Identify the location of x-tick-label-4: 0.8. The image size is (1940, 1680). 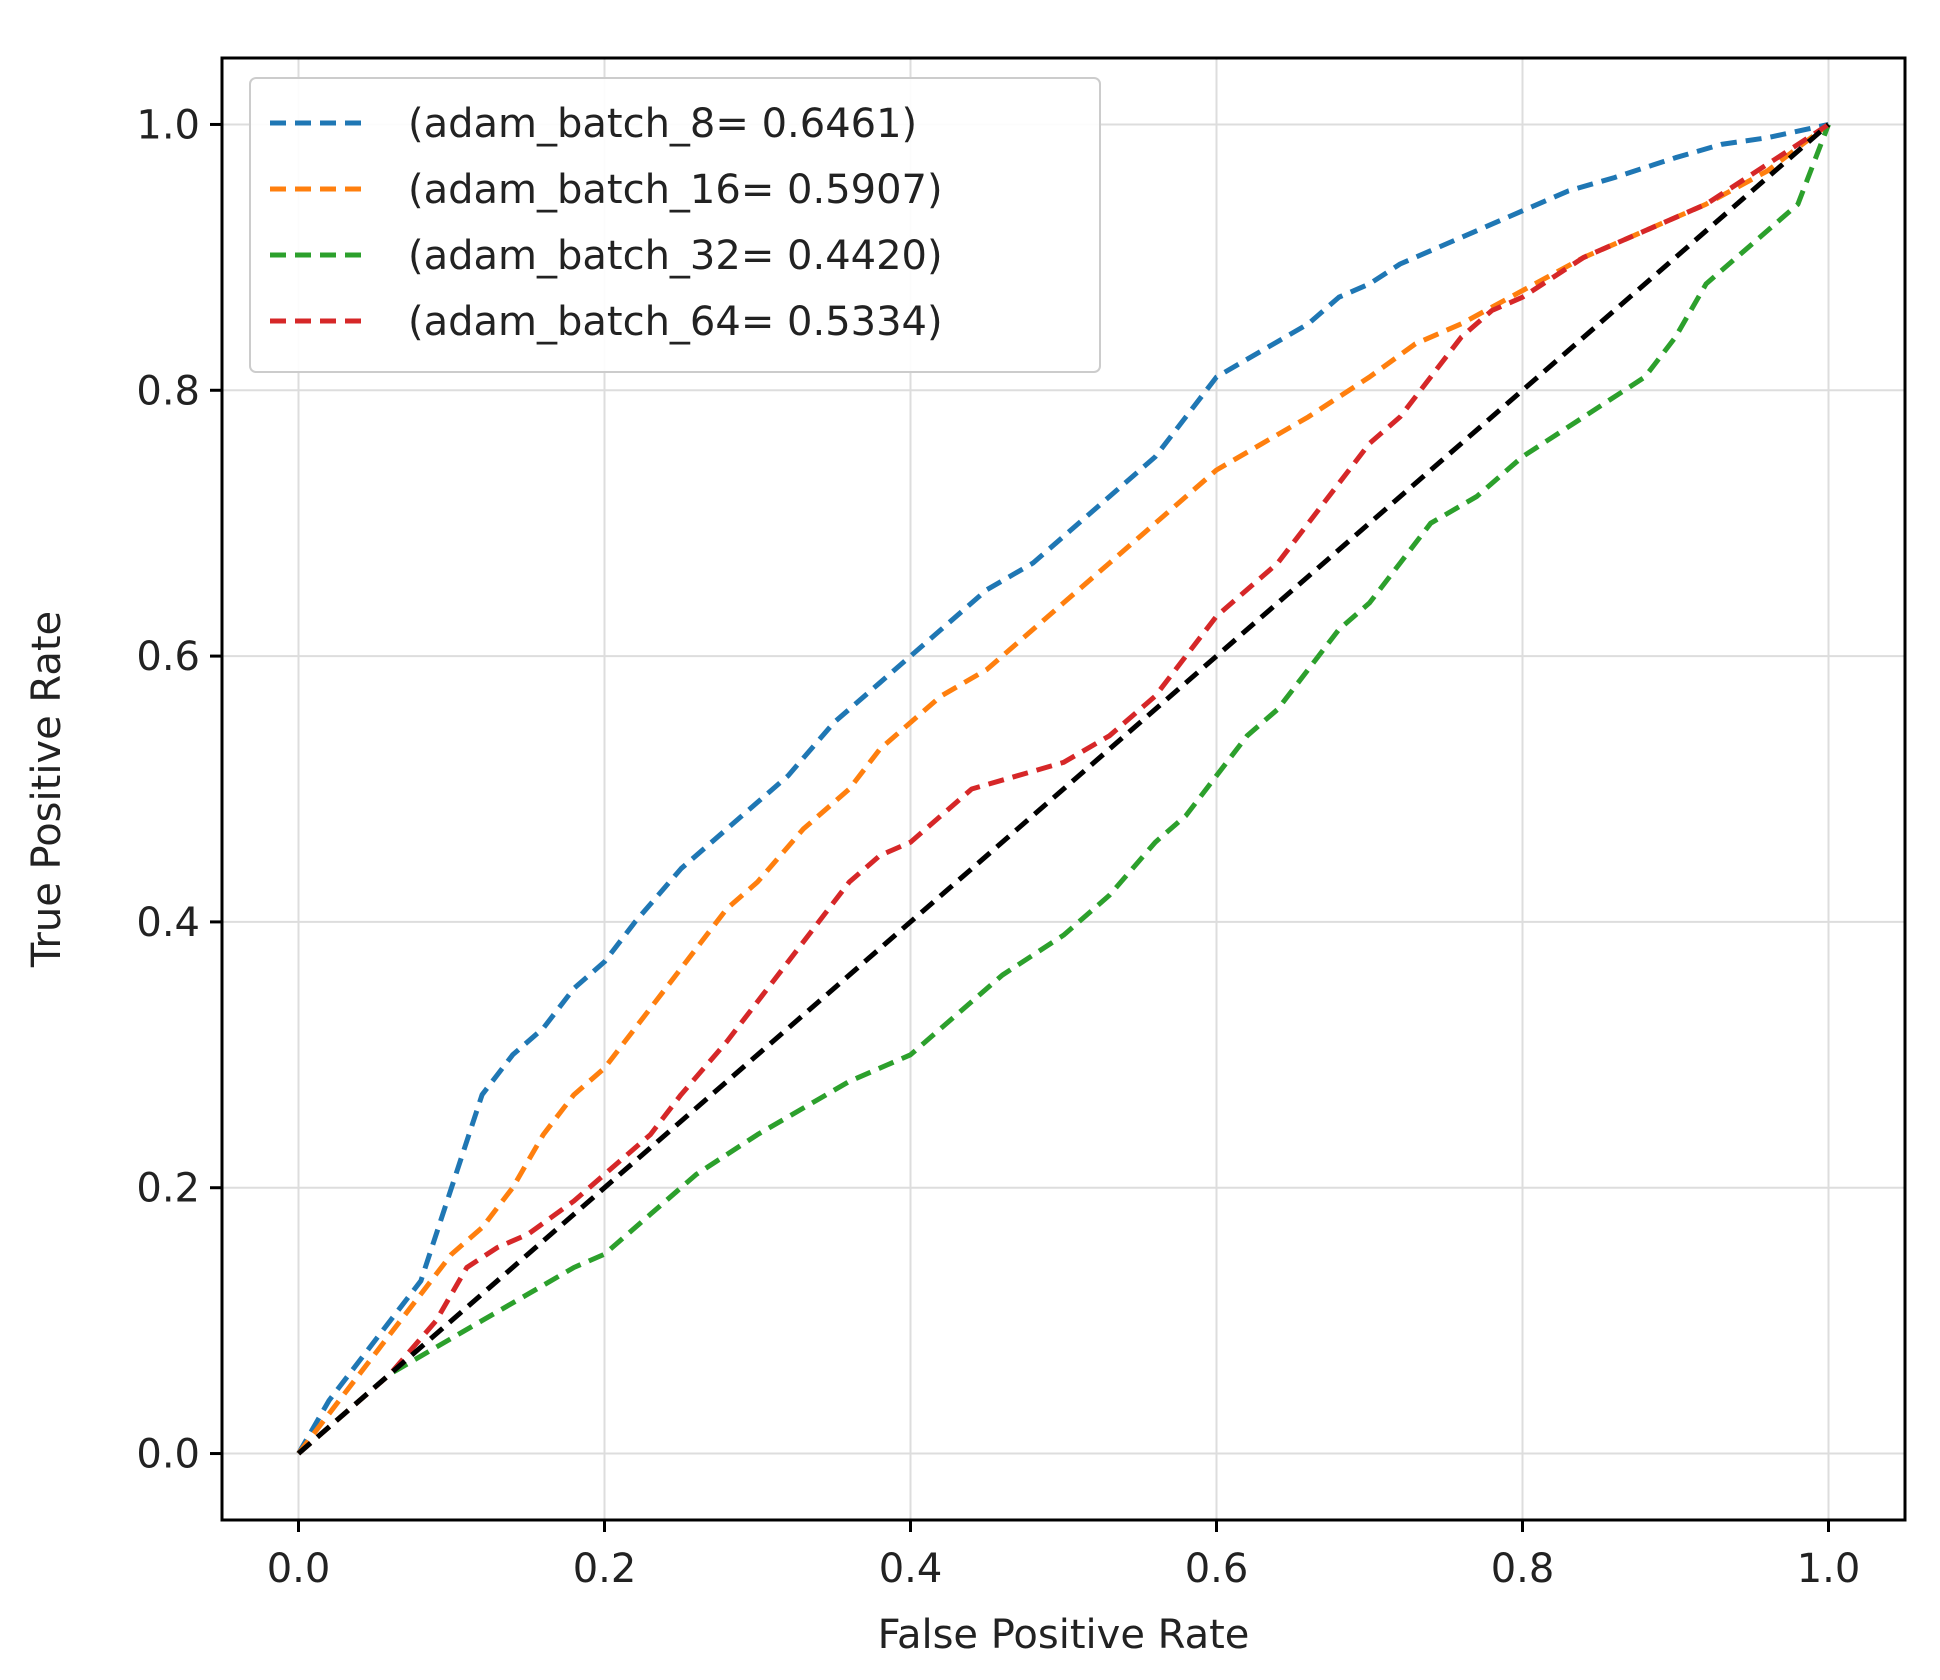
(1523, 1569).